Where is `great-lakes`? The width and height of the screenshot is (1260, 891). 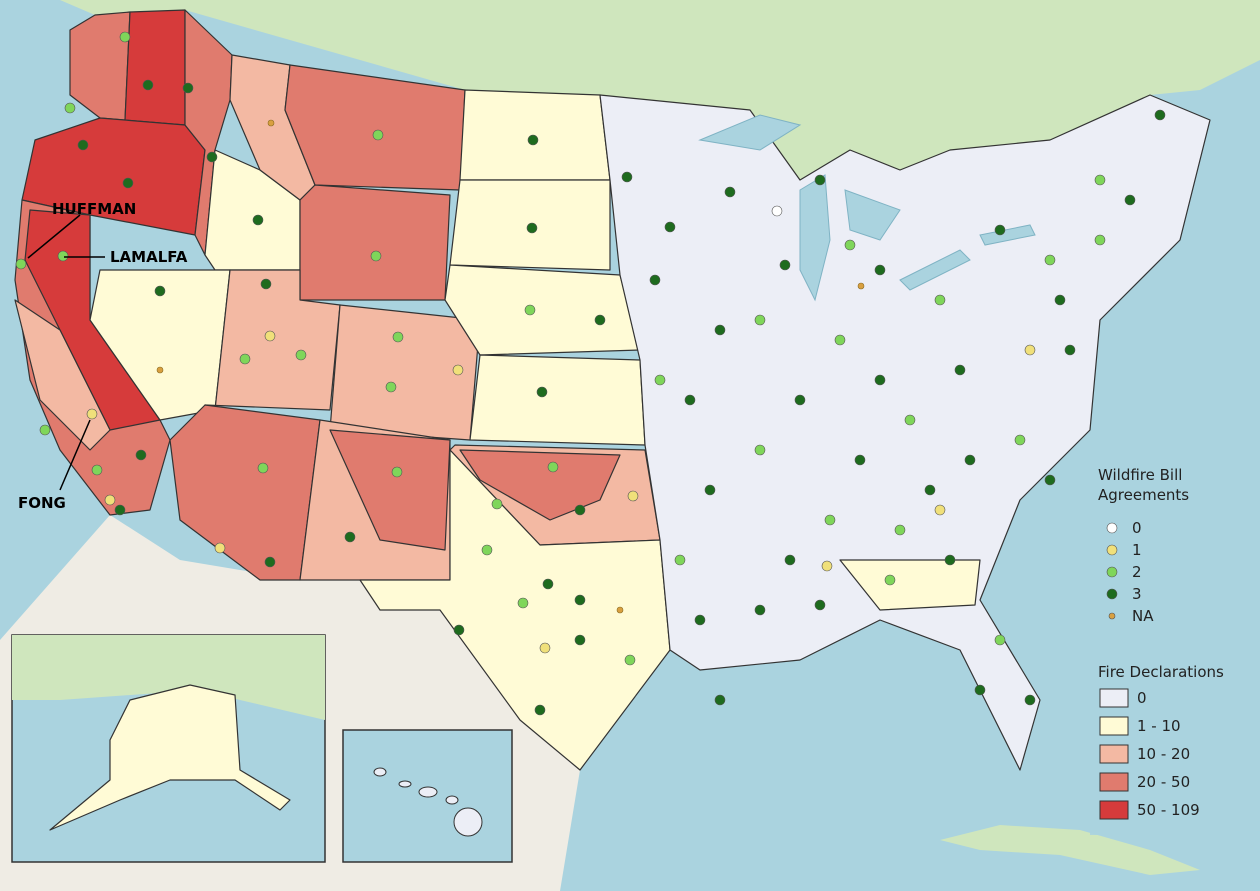 great-lakes is located at coordinates (867, 208).